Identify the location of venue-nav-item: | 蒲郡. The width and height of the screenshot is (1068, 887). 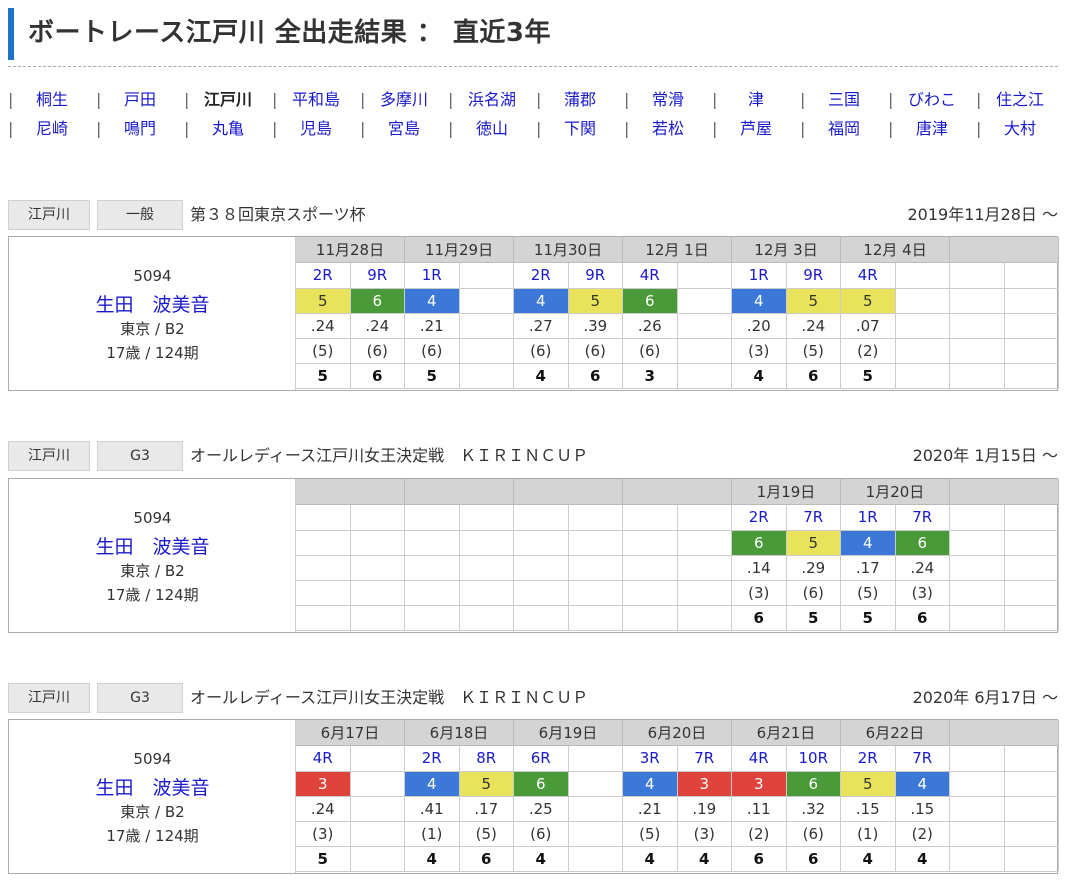
(580, 100).